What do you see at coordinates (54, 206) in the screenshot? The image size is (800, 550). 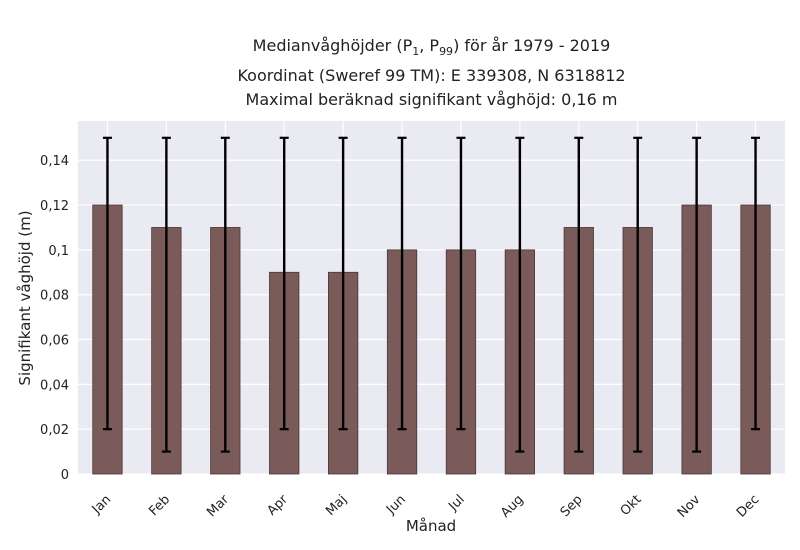 I see `y-tick-label: 0,12` at bounding box center [54, 206].